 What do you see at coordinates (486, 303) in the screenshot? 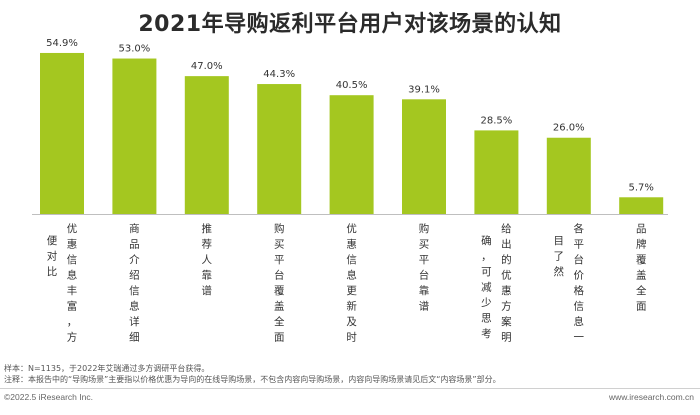
I see `category-label-char: 少` at bounding box center [486, 303].